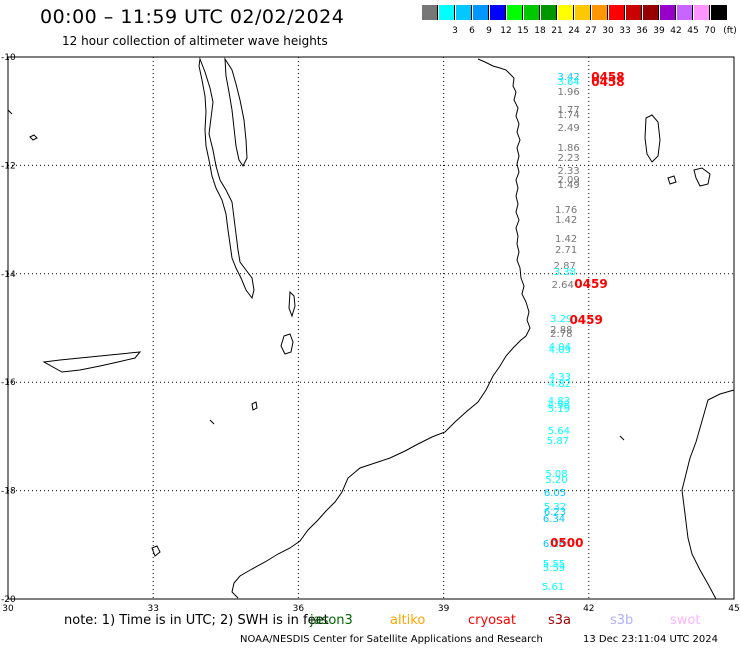 Image resolution: width=740 pixels, height=650 pixels. What do you see at coordinates (152, 609) in the screenshot?
I see `lon-tick-label: 33` at bounding box center [152, 609].